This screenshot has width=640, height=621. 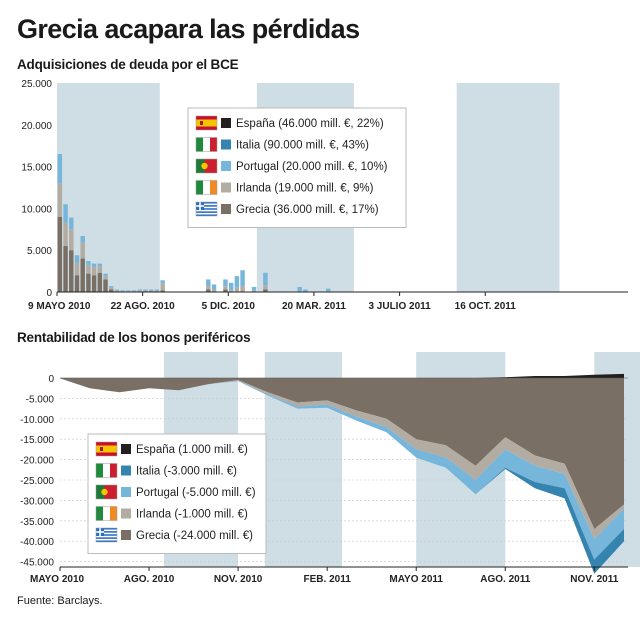 What do you see at coordinates (37, 420) in the screenshot?
I see `y-tick-label: -10.000` at bounding box center [37, 420].